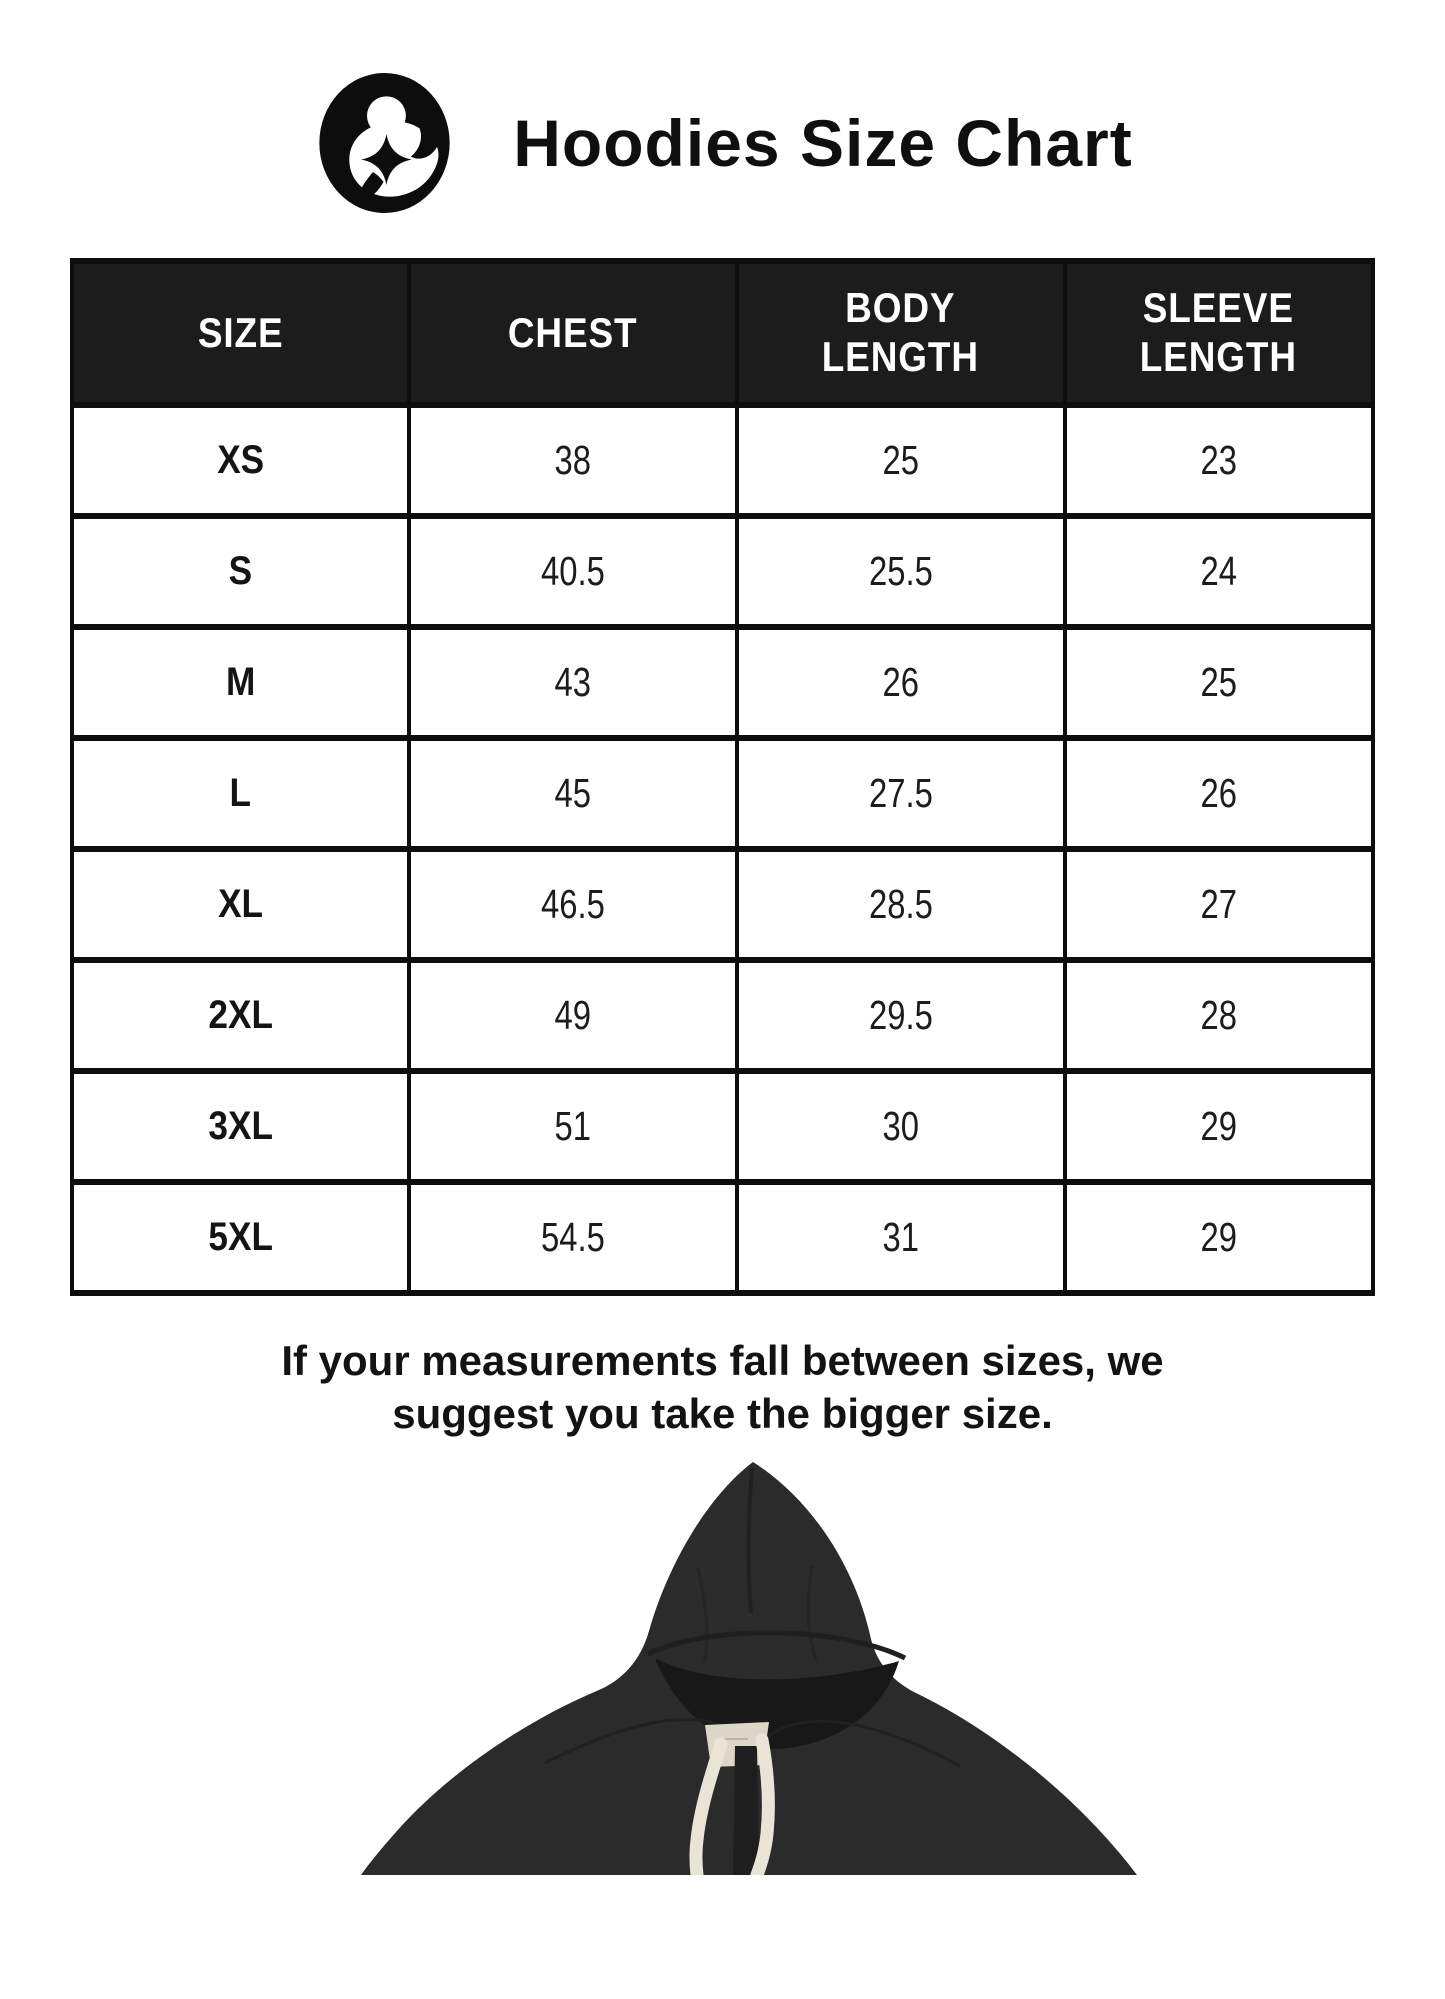 The width and height of the screenshot is (1445, 1999). I want to click on chest-cell: 38, so click(572, 460).